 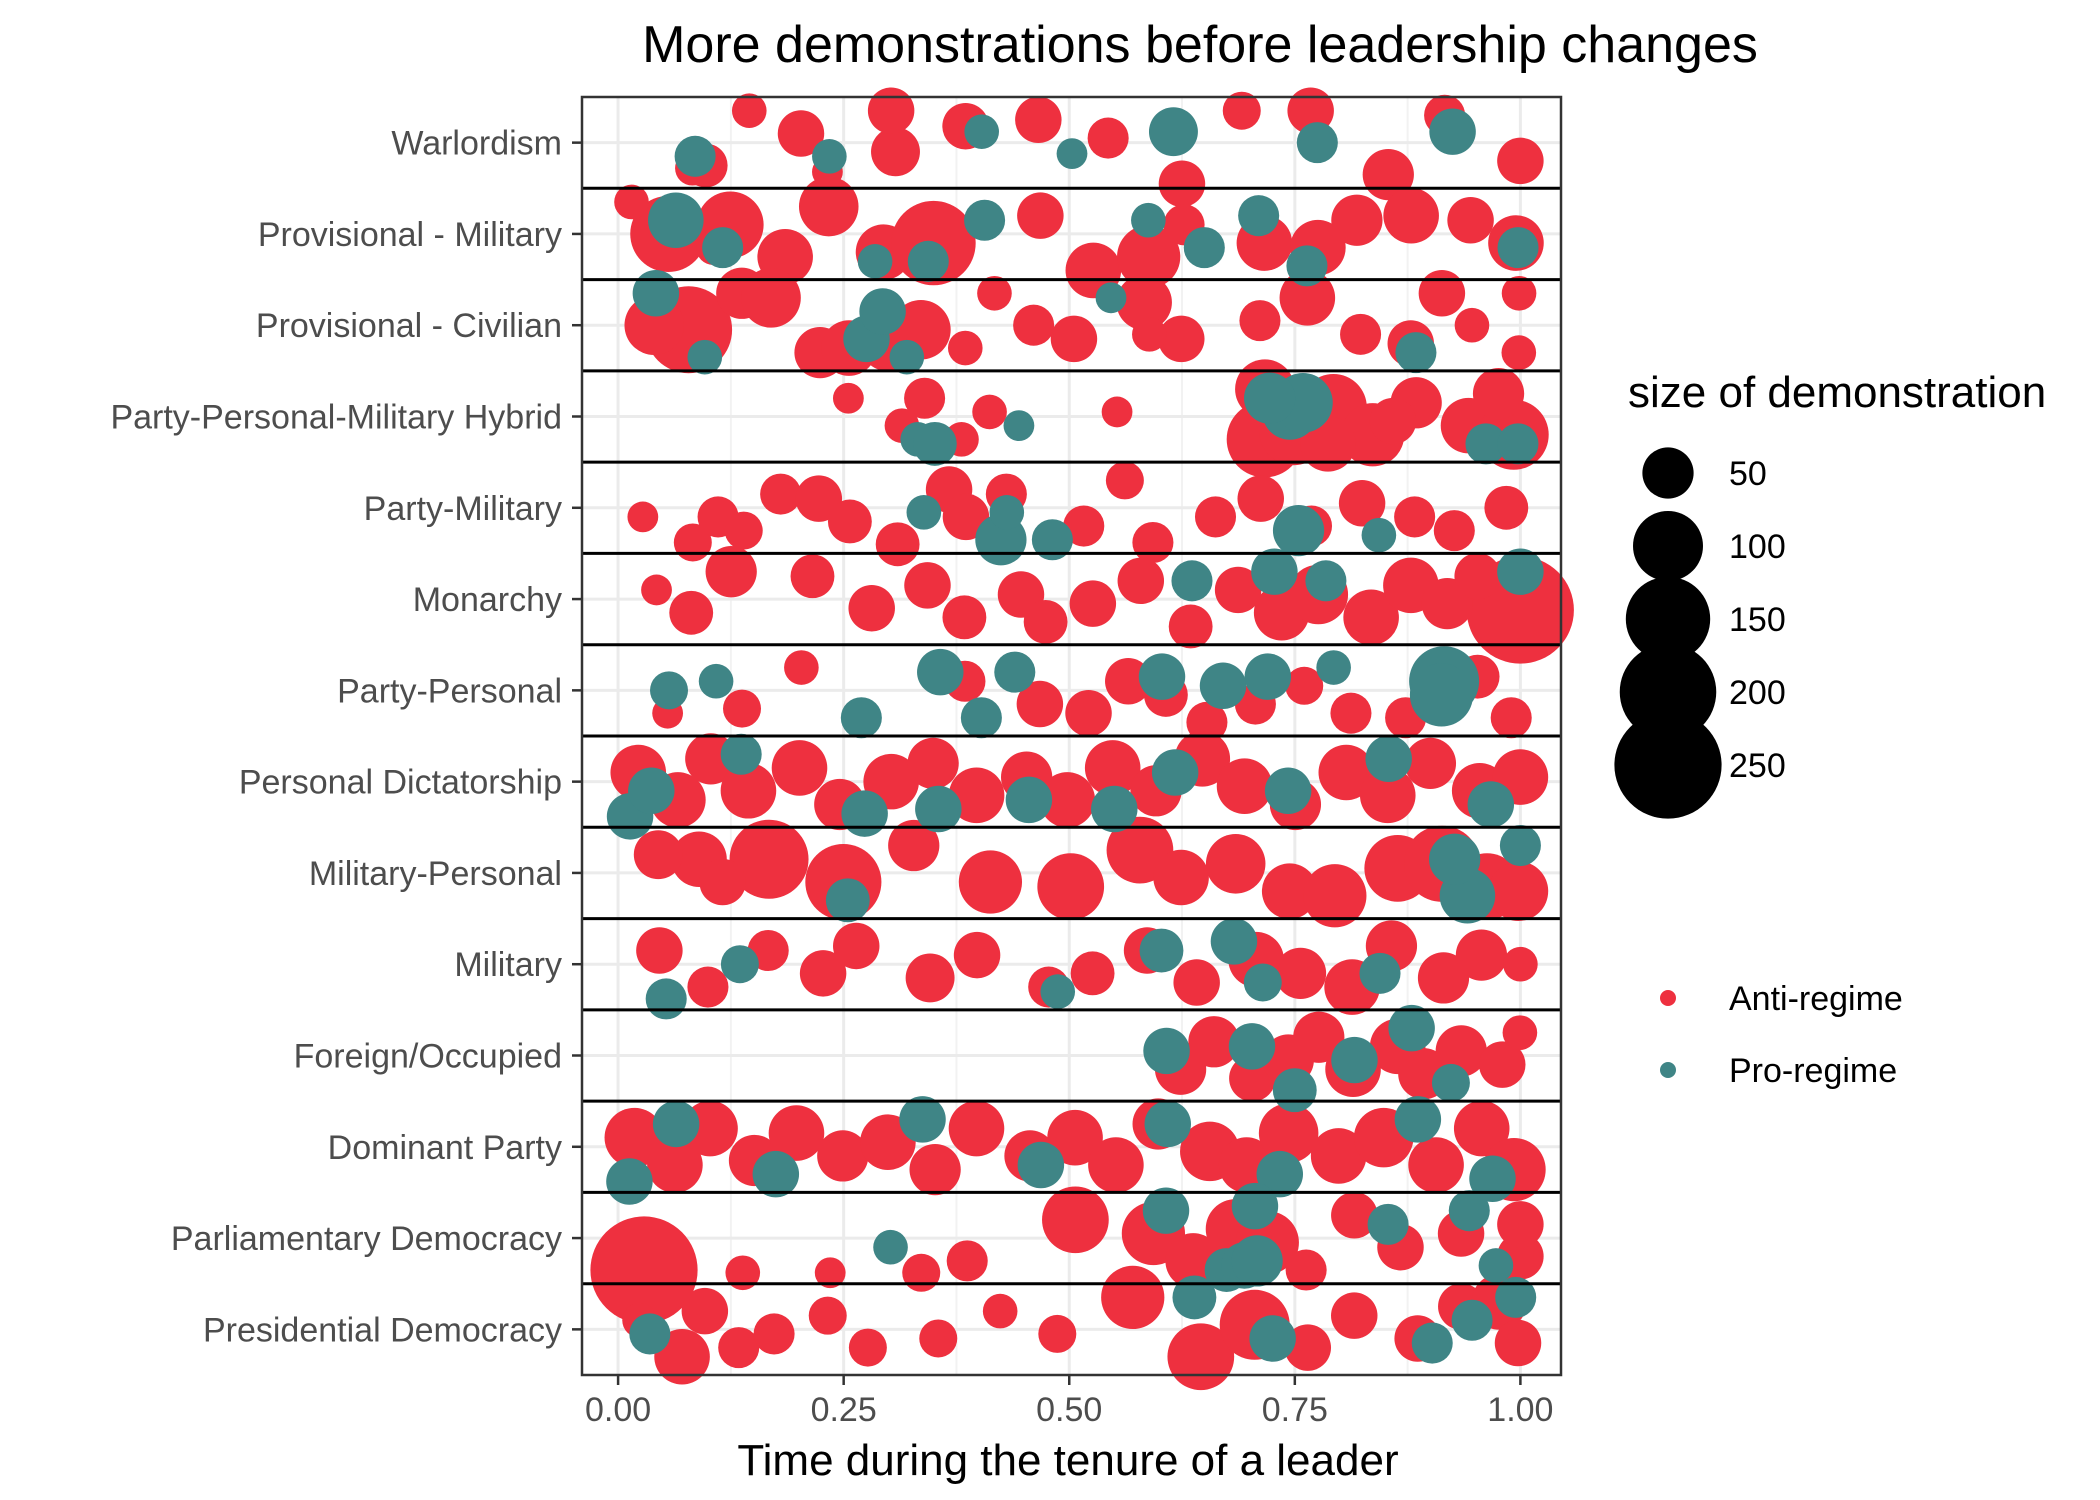 What do you see at coordinates (1837, 392) in the screenshot?
I see `size-legend-title: size of demonstration` at bounding box center [1837, 392].